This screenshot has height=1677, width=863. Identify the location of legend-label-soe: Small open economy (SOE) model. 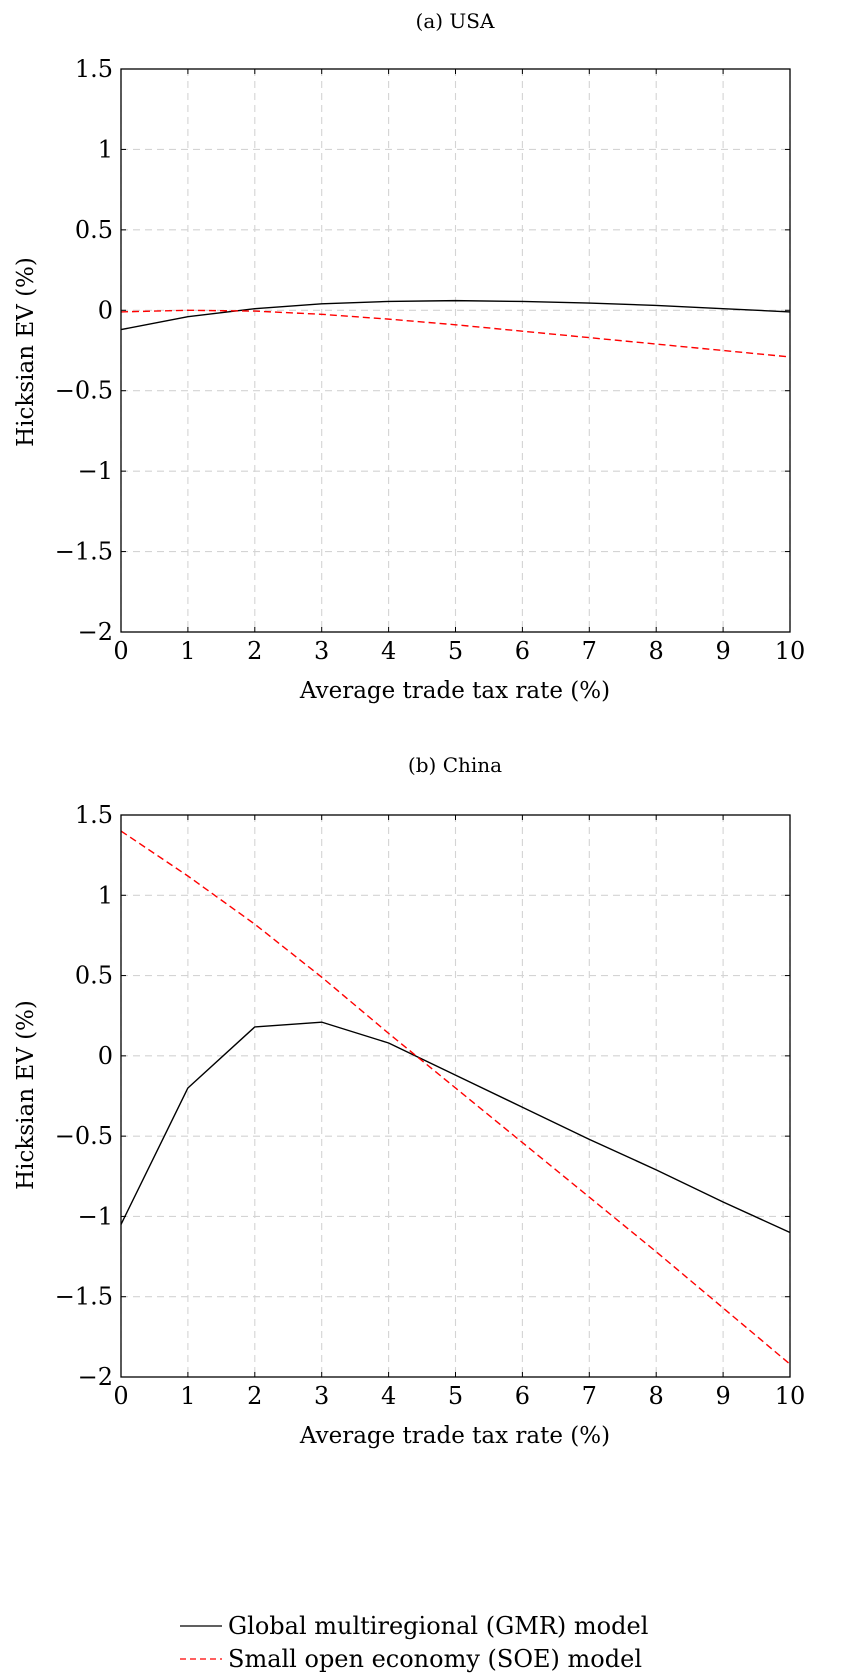
(435, 1659).